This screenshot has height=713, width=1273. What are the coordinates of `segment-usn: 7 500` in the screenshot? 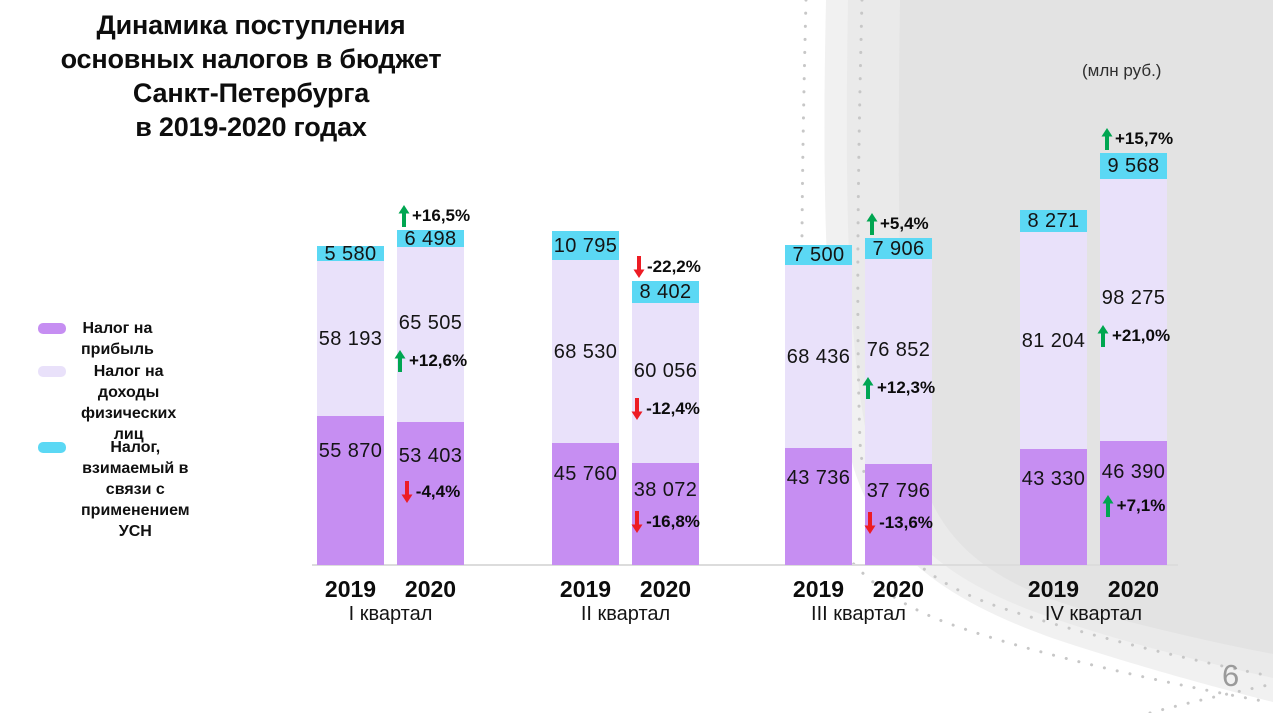 It's located at (818, 255).